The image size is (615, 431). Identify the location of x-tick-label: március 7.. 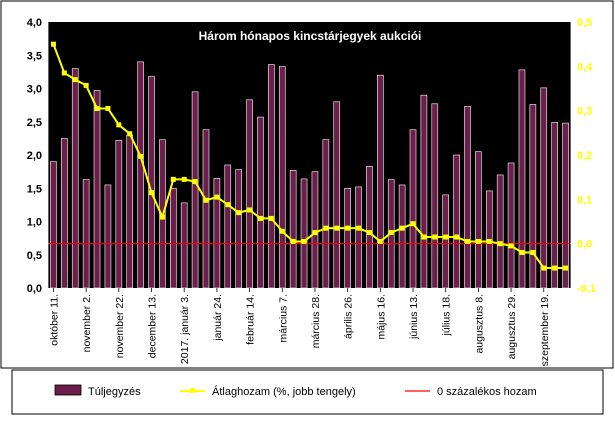
(283, 318).